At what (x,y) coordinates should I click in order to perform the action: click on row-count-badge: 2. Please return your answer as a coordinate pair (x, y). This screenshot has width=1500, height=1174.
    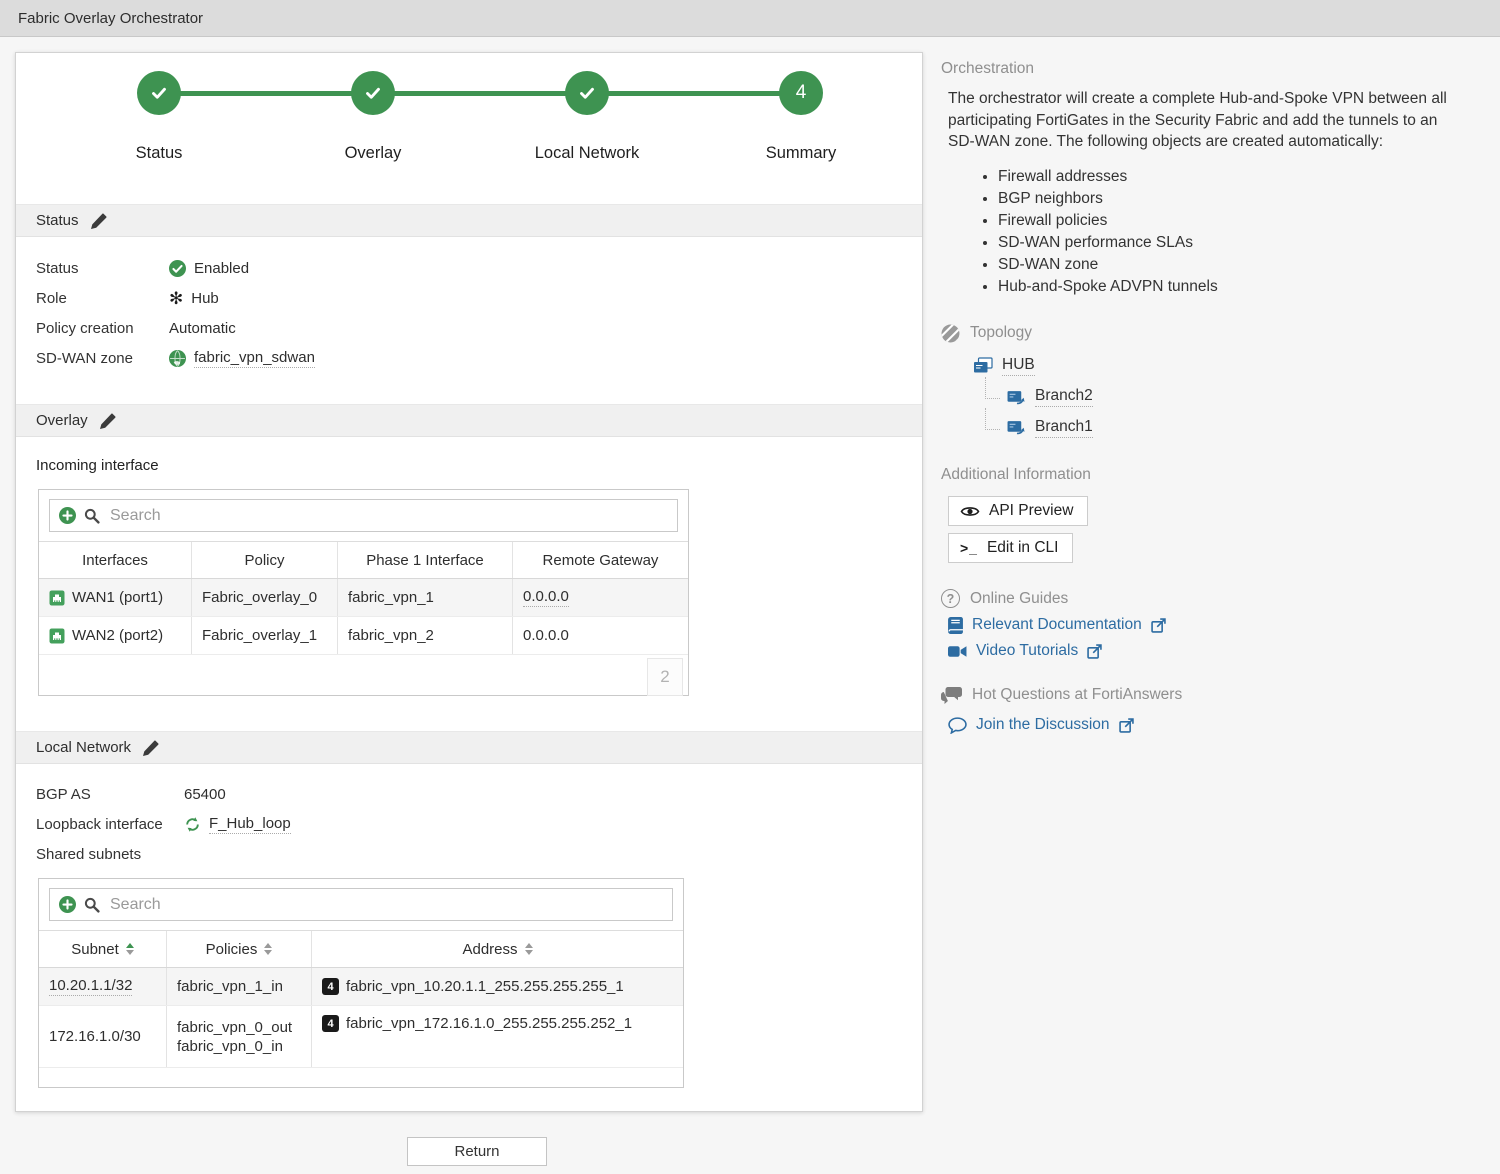
    Looking at the image, I should click on (665, 677).